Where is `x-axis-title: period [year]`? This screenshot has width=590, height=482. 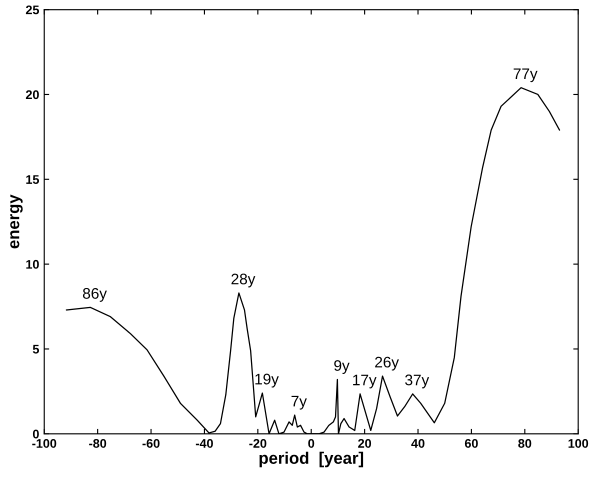
x-axis-title: period [year] is located at coordinates (312, 460).